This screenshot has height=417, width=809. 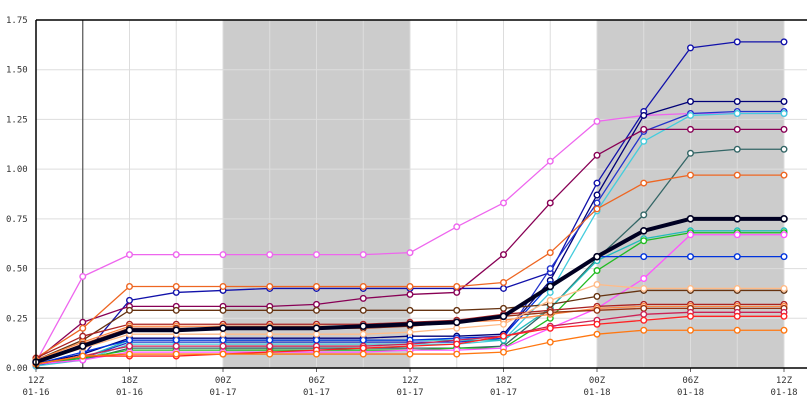 I want to click on x-tick-hour-6: 00Z, so click(x=597, y=381).